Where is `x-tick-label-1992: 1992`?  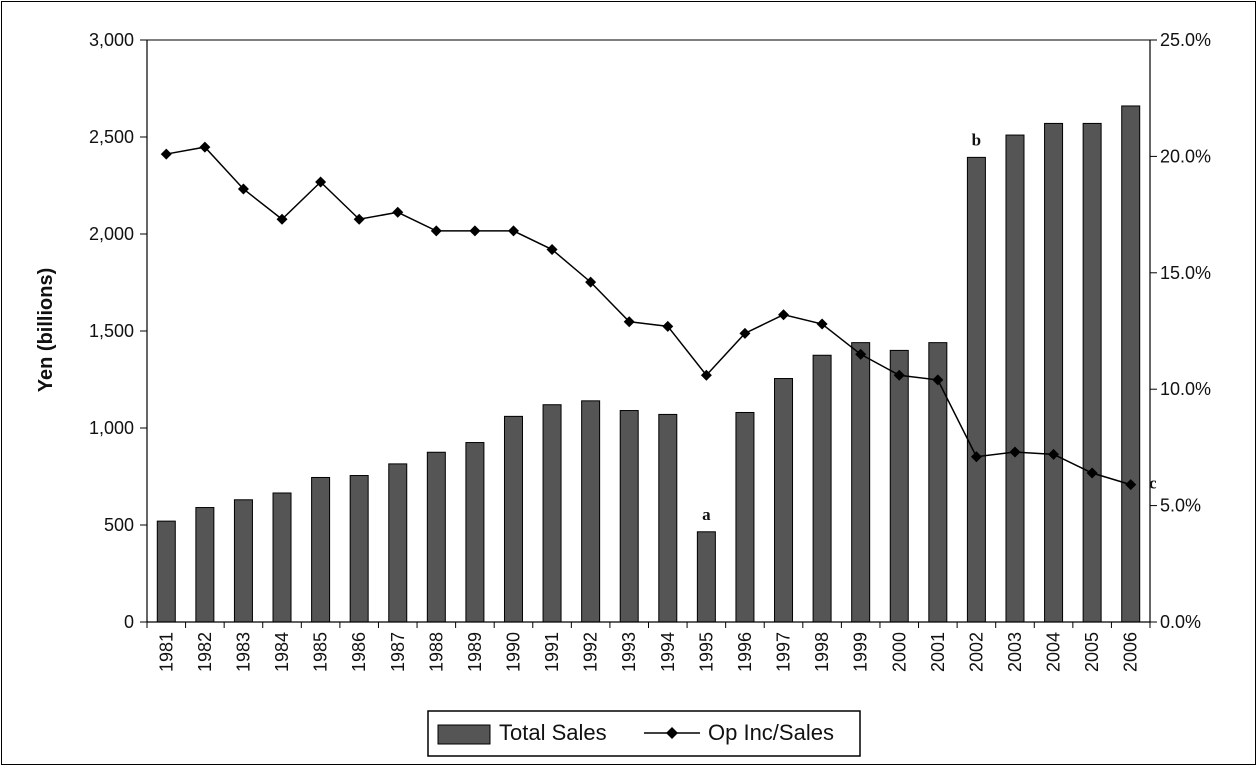
x-tick-label-1992: 1992 is located at coordinates (591, 652).